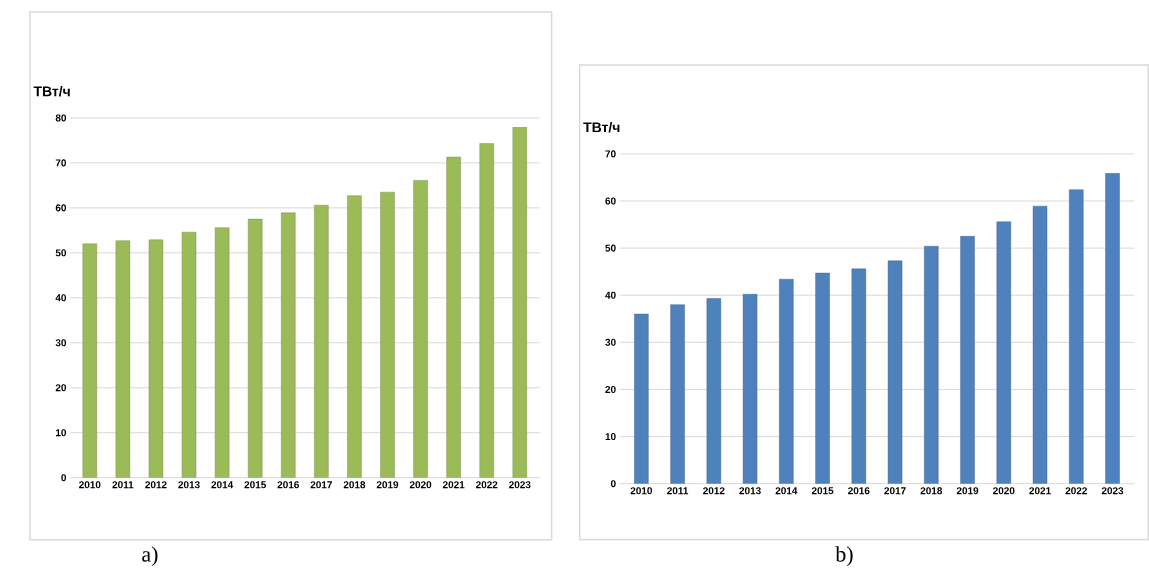  I want to click on text: a), so click(150, 556).